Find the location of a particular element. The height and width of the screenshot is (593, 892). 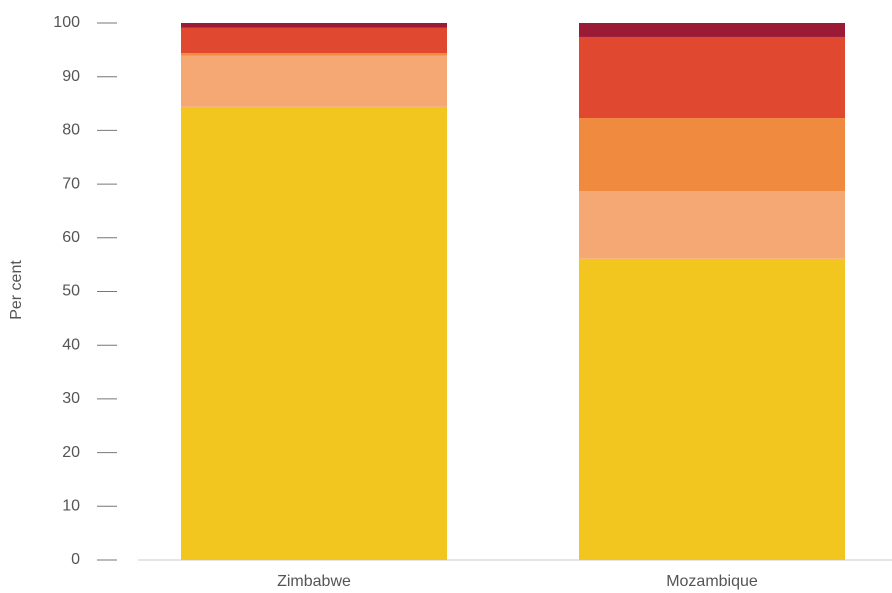

y-tick-label: 0 is located at coordinates (75, 559).